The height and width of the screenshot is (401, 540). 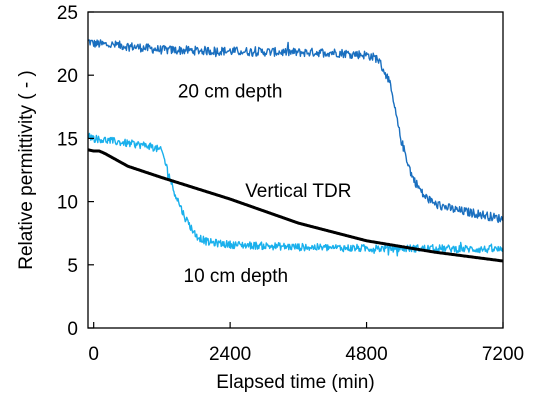 What do you see at coordinates (72, 329) in the screenshot?
I see `y-tick-label: 0` at bounding box center [72, 329].